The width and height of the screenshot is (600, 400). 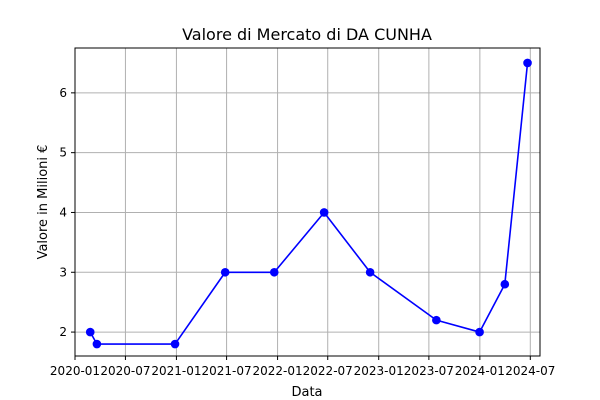 I want to click on x-tick-label: 2021-07, so click(x=227, y=371).